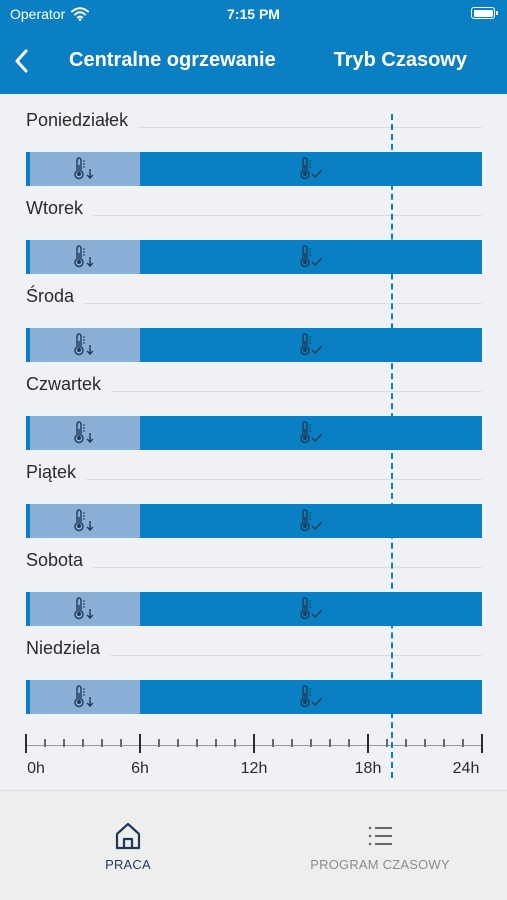 The width and height of the screenshot is (507, 900). I want to click on list-icon, so click(380, 836).